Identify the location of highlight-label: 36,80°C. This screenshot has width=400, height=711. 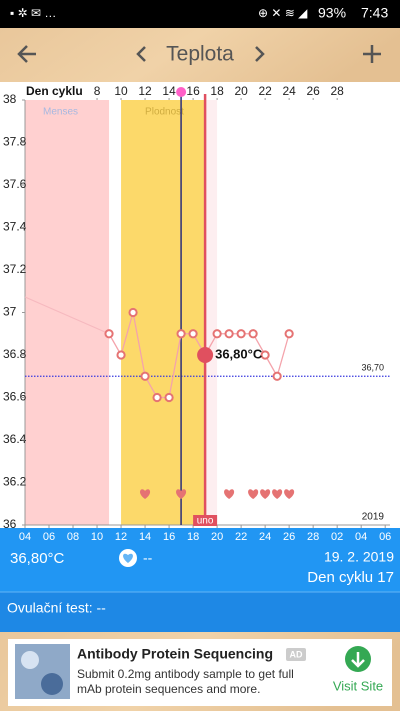
(239, 353).